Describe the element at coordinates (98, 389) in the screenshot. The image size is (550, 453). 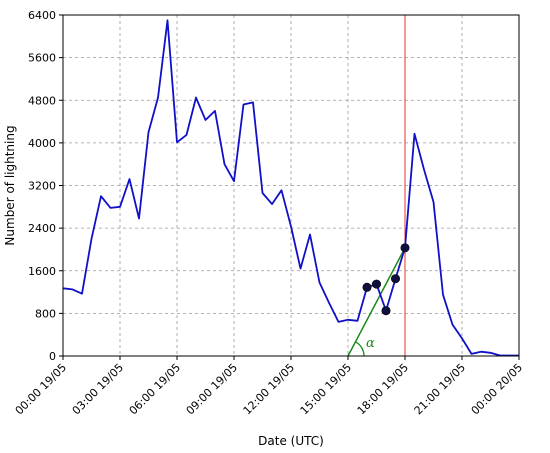
I see `x-tick-label: 03:00 19/05` at that location.